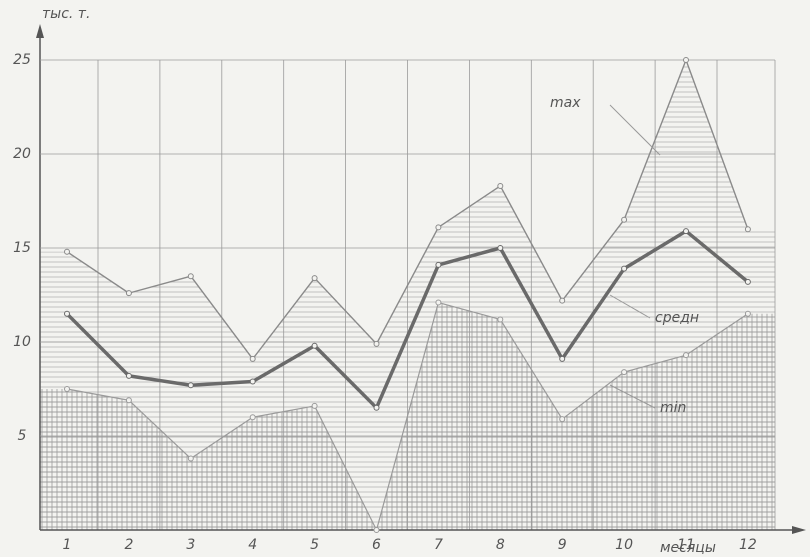 This screenshot has width=810, height=557. I want to click on x-tick-label: 1, so click(67, 545).